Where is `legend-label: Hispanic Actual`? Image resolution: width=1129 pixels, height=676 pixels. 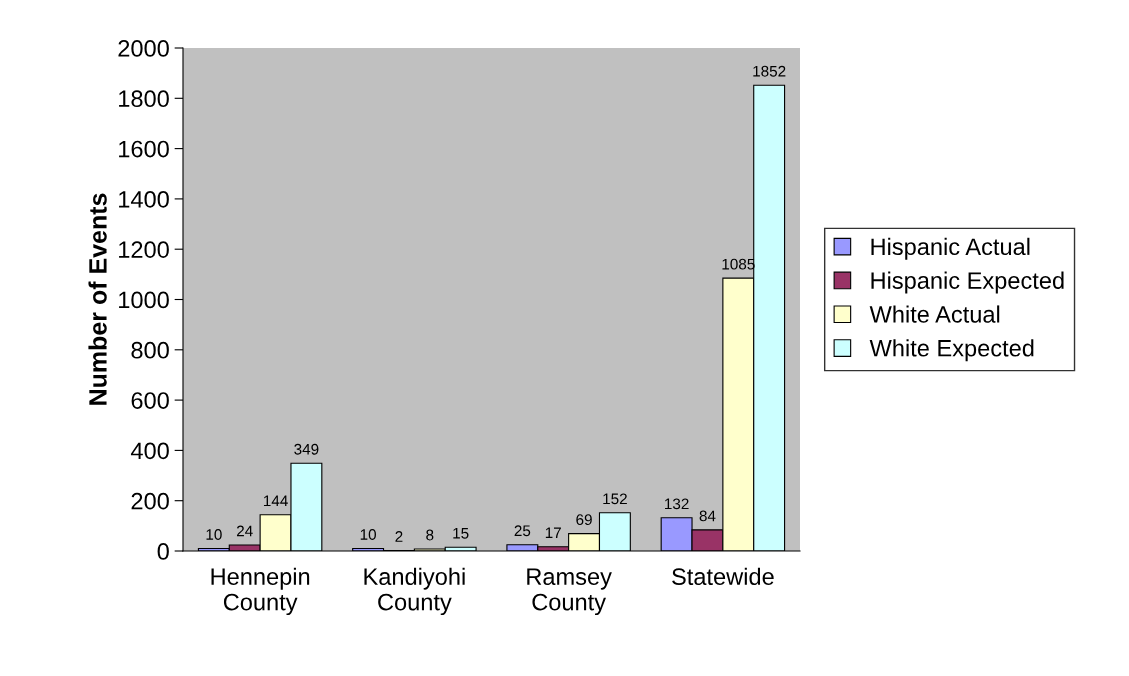 legend-label: Hispanic Actual is located at coordinates (950, 248).